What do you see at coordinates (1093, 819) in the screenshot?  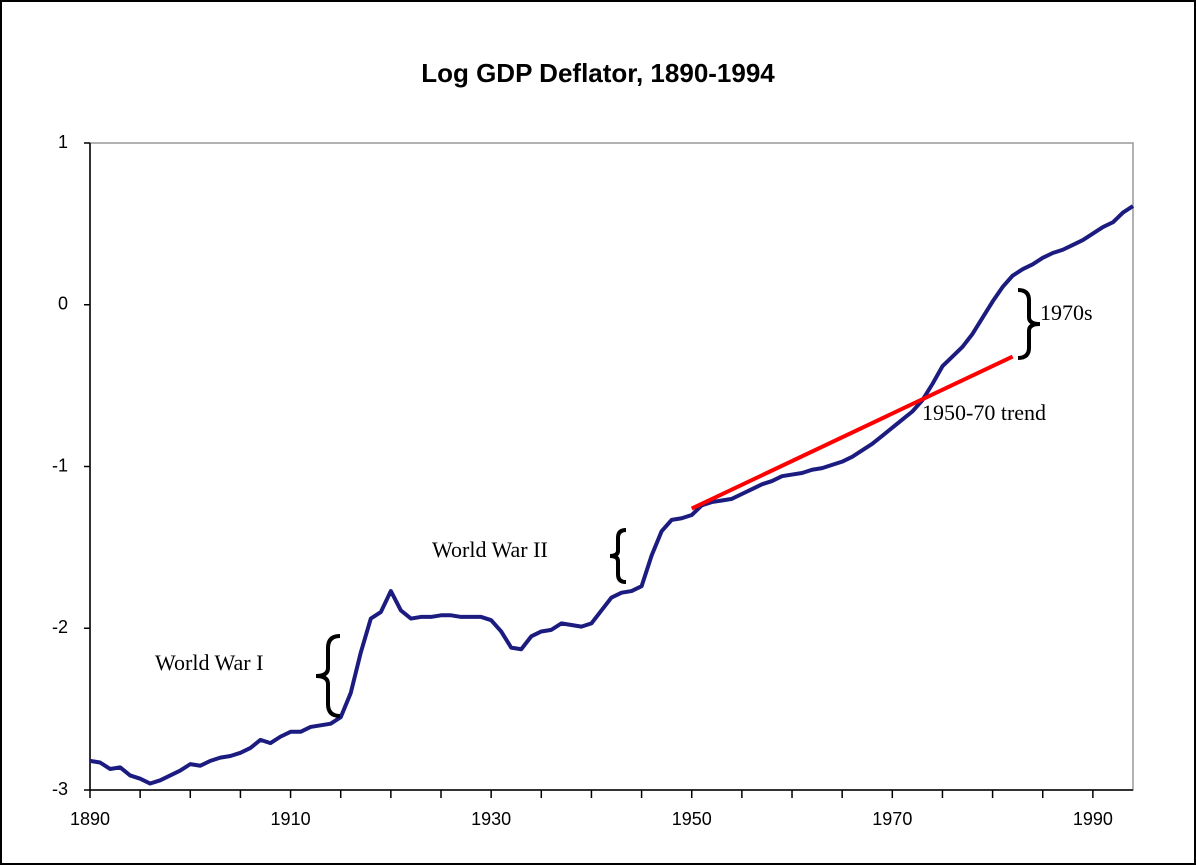 I see `x-tick-label: 1990` at bounding box center [1093, 819].